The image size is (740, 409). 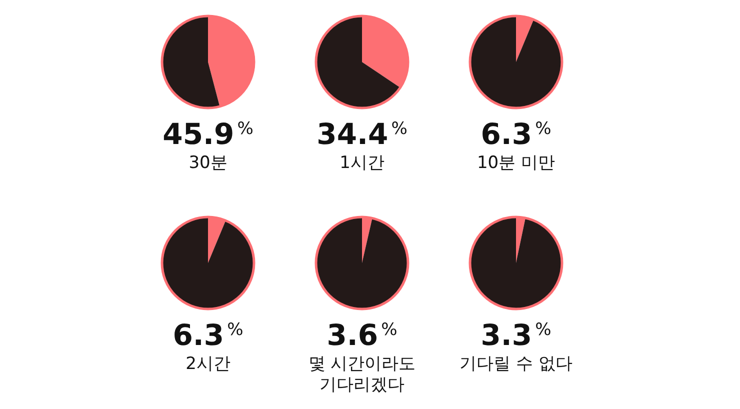 What do you see at coordinates (516, 163) in the screenshot?
I see `text: 10분 미만` at bounding box center [516, 163].